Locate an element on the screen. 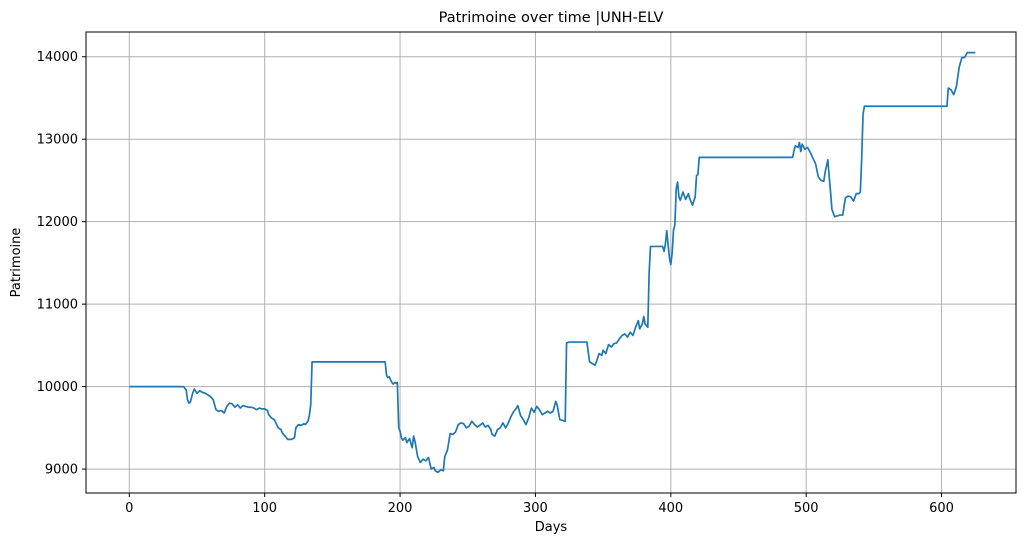 This screenshot has width=1024, height=546. y-tick-label: 11000 is located at coordinates (57, 305).